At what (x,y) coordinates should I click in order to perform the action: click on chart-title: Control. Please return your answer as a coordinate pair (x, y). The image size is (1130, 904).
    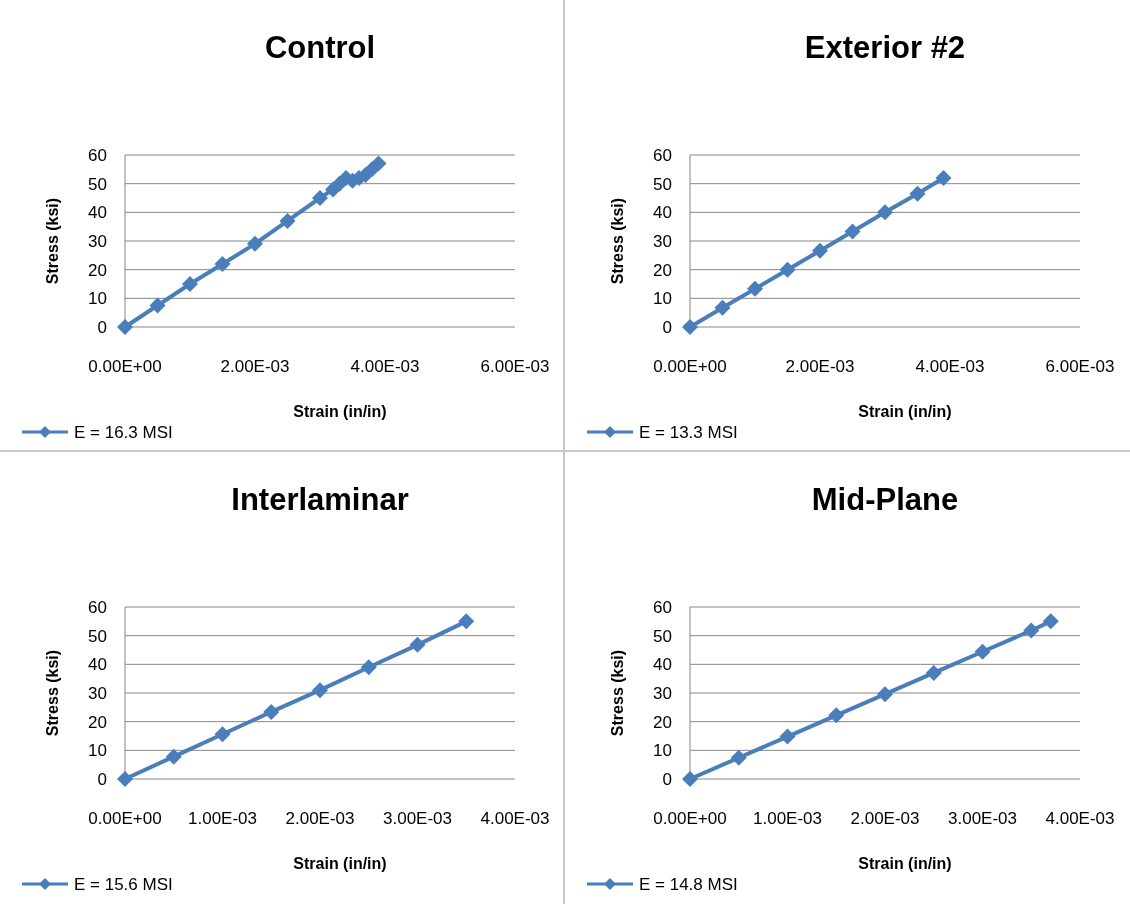
    Looking at the image, I should click on (320, 47).